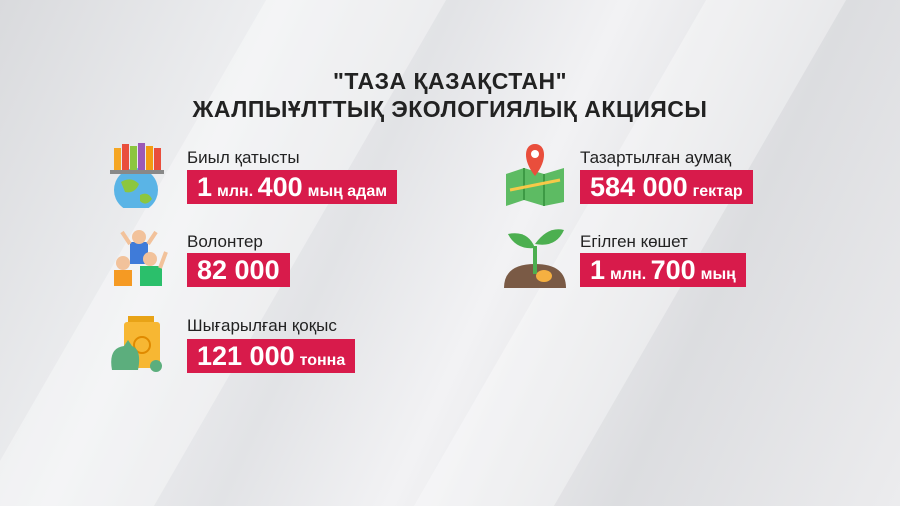  What do you see at coordinates (347, 191) in the screenshot?
I see `value-unit: мың адам` at bounding box center [347, 191].